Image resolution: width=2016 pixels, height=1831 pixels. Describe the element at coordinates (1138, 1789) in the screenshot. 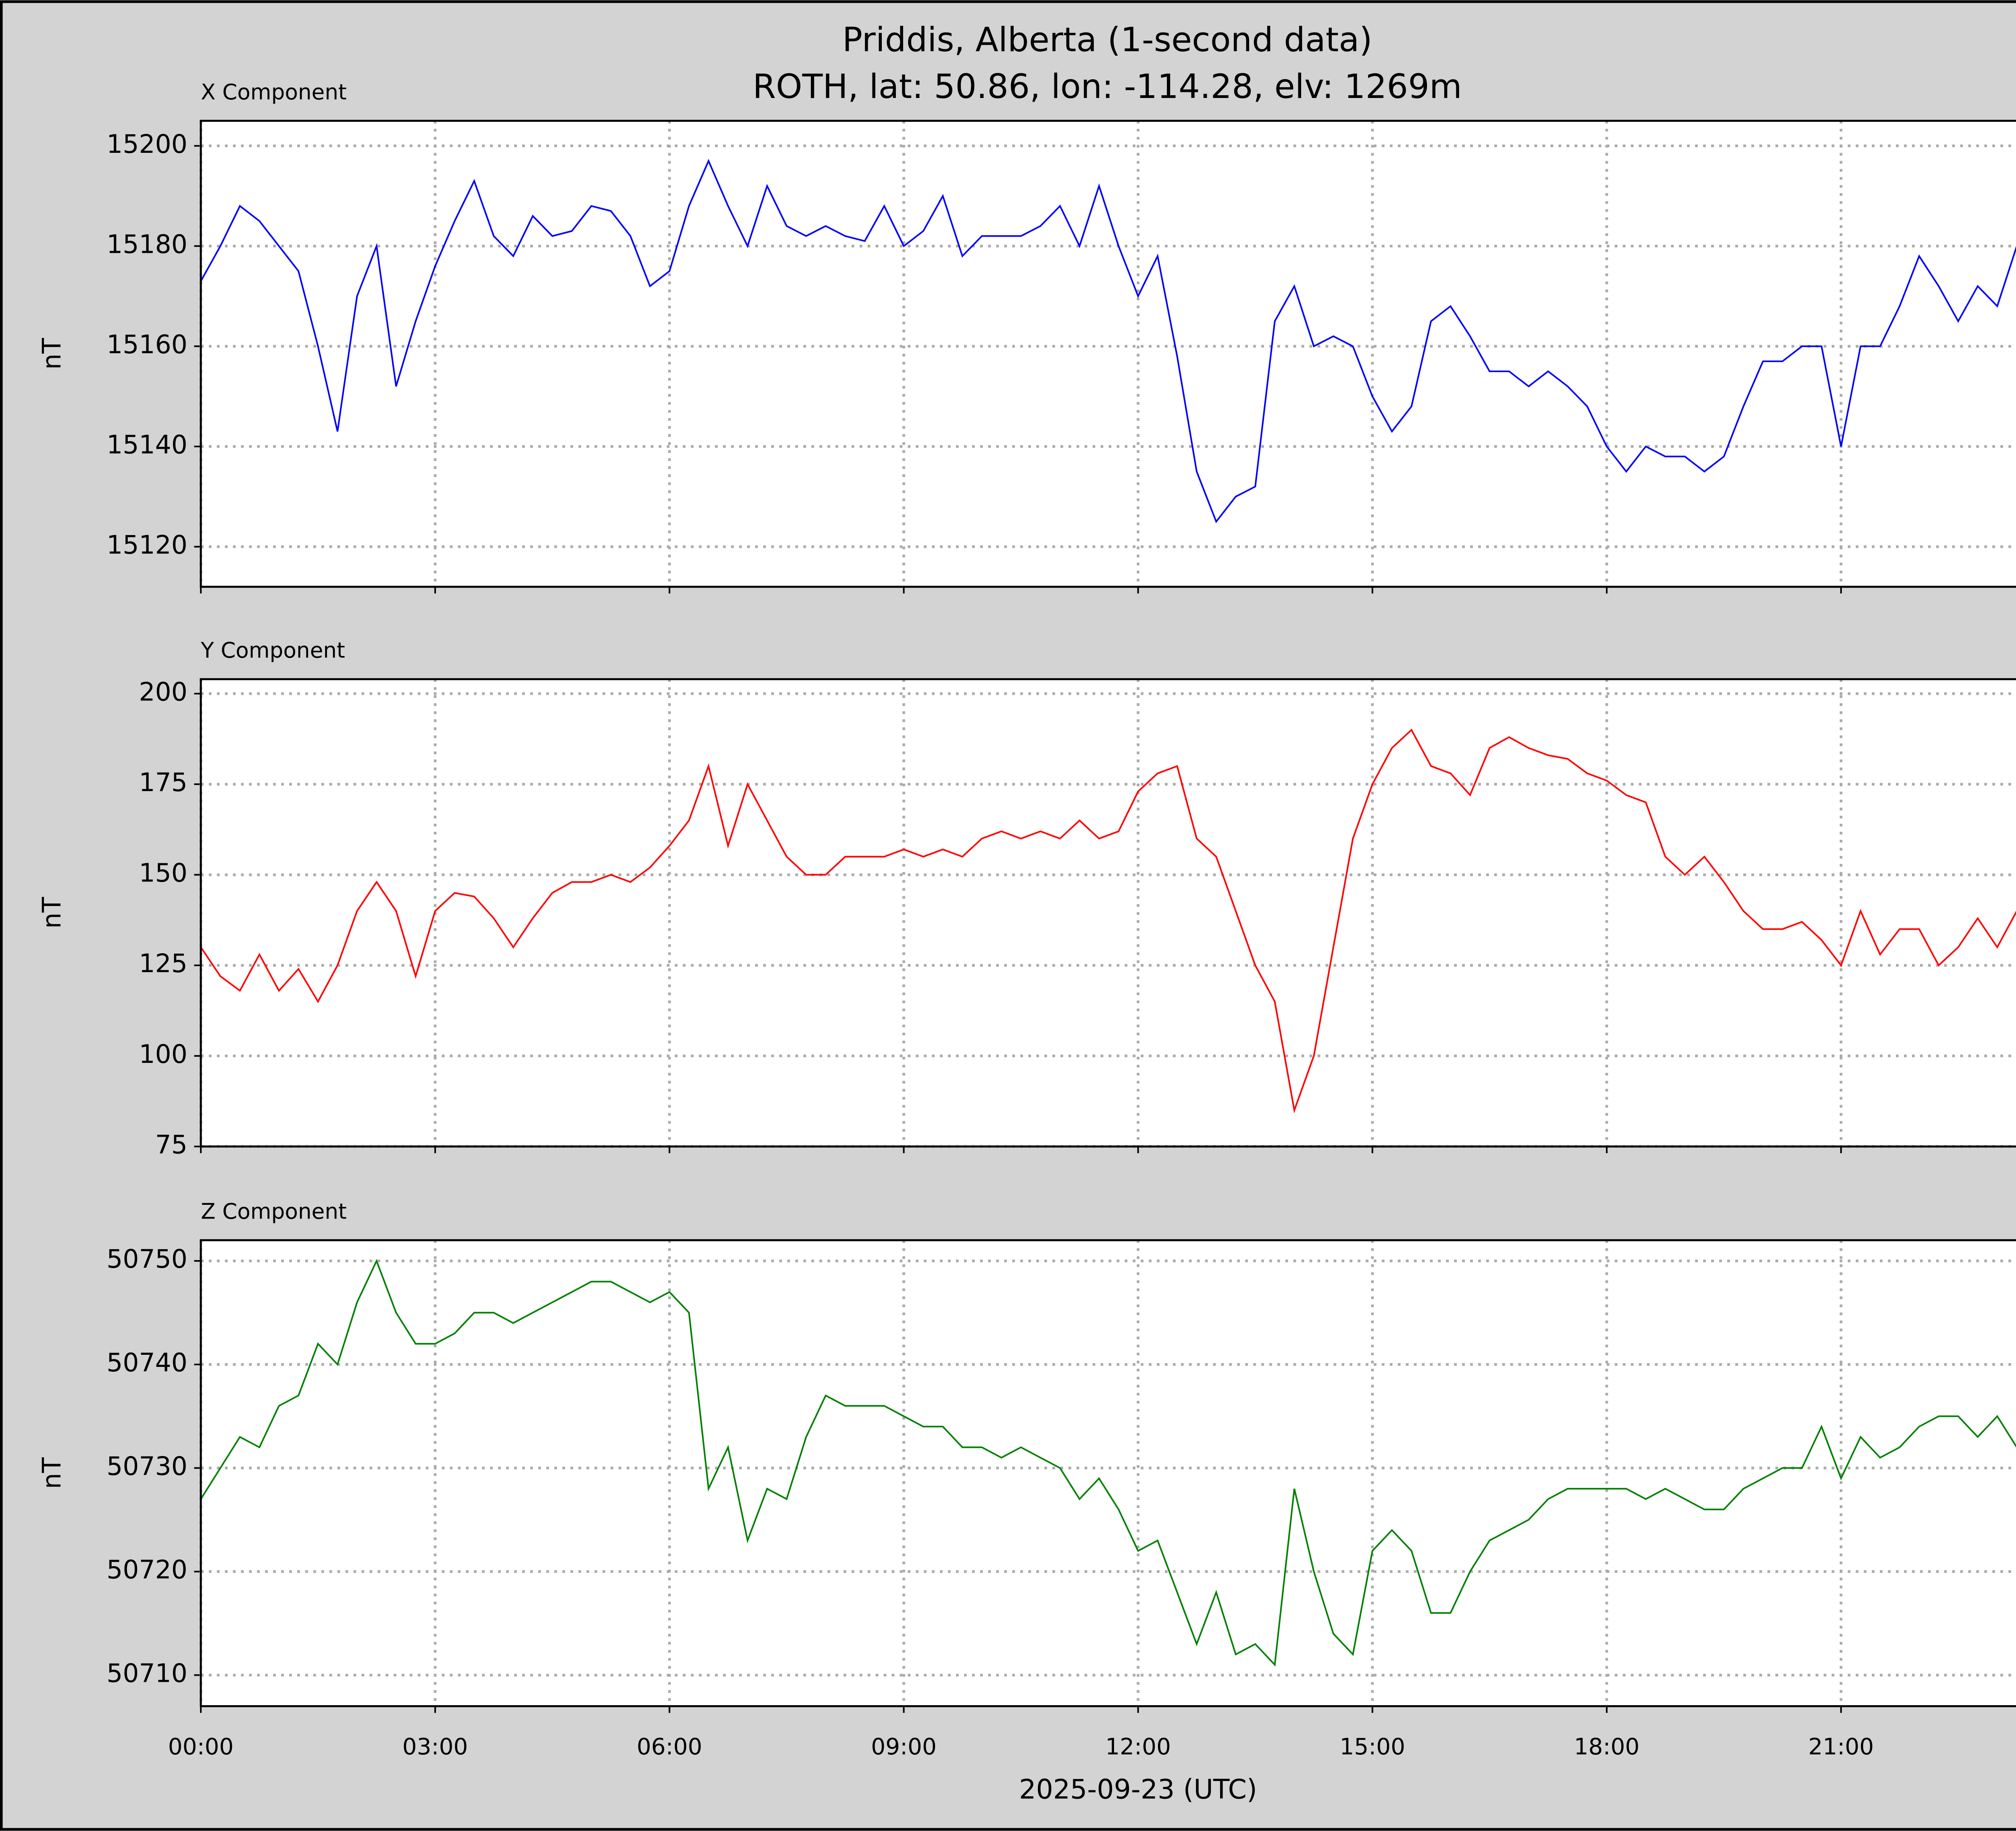

I see `x-axis-label: 2025-09-23 (UTC)` at that location.